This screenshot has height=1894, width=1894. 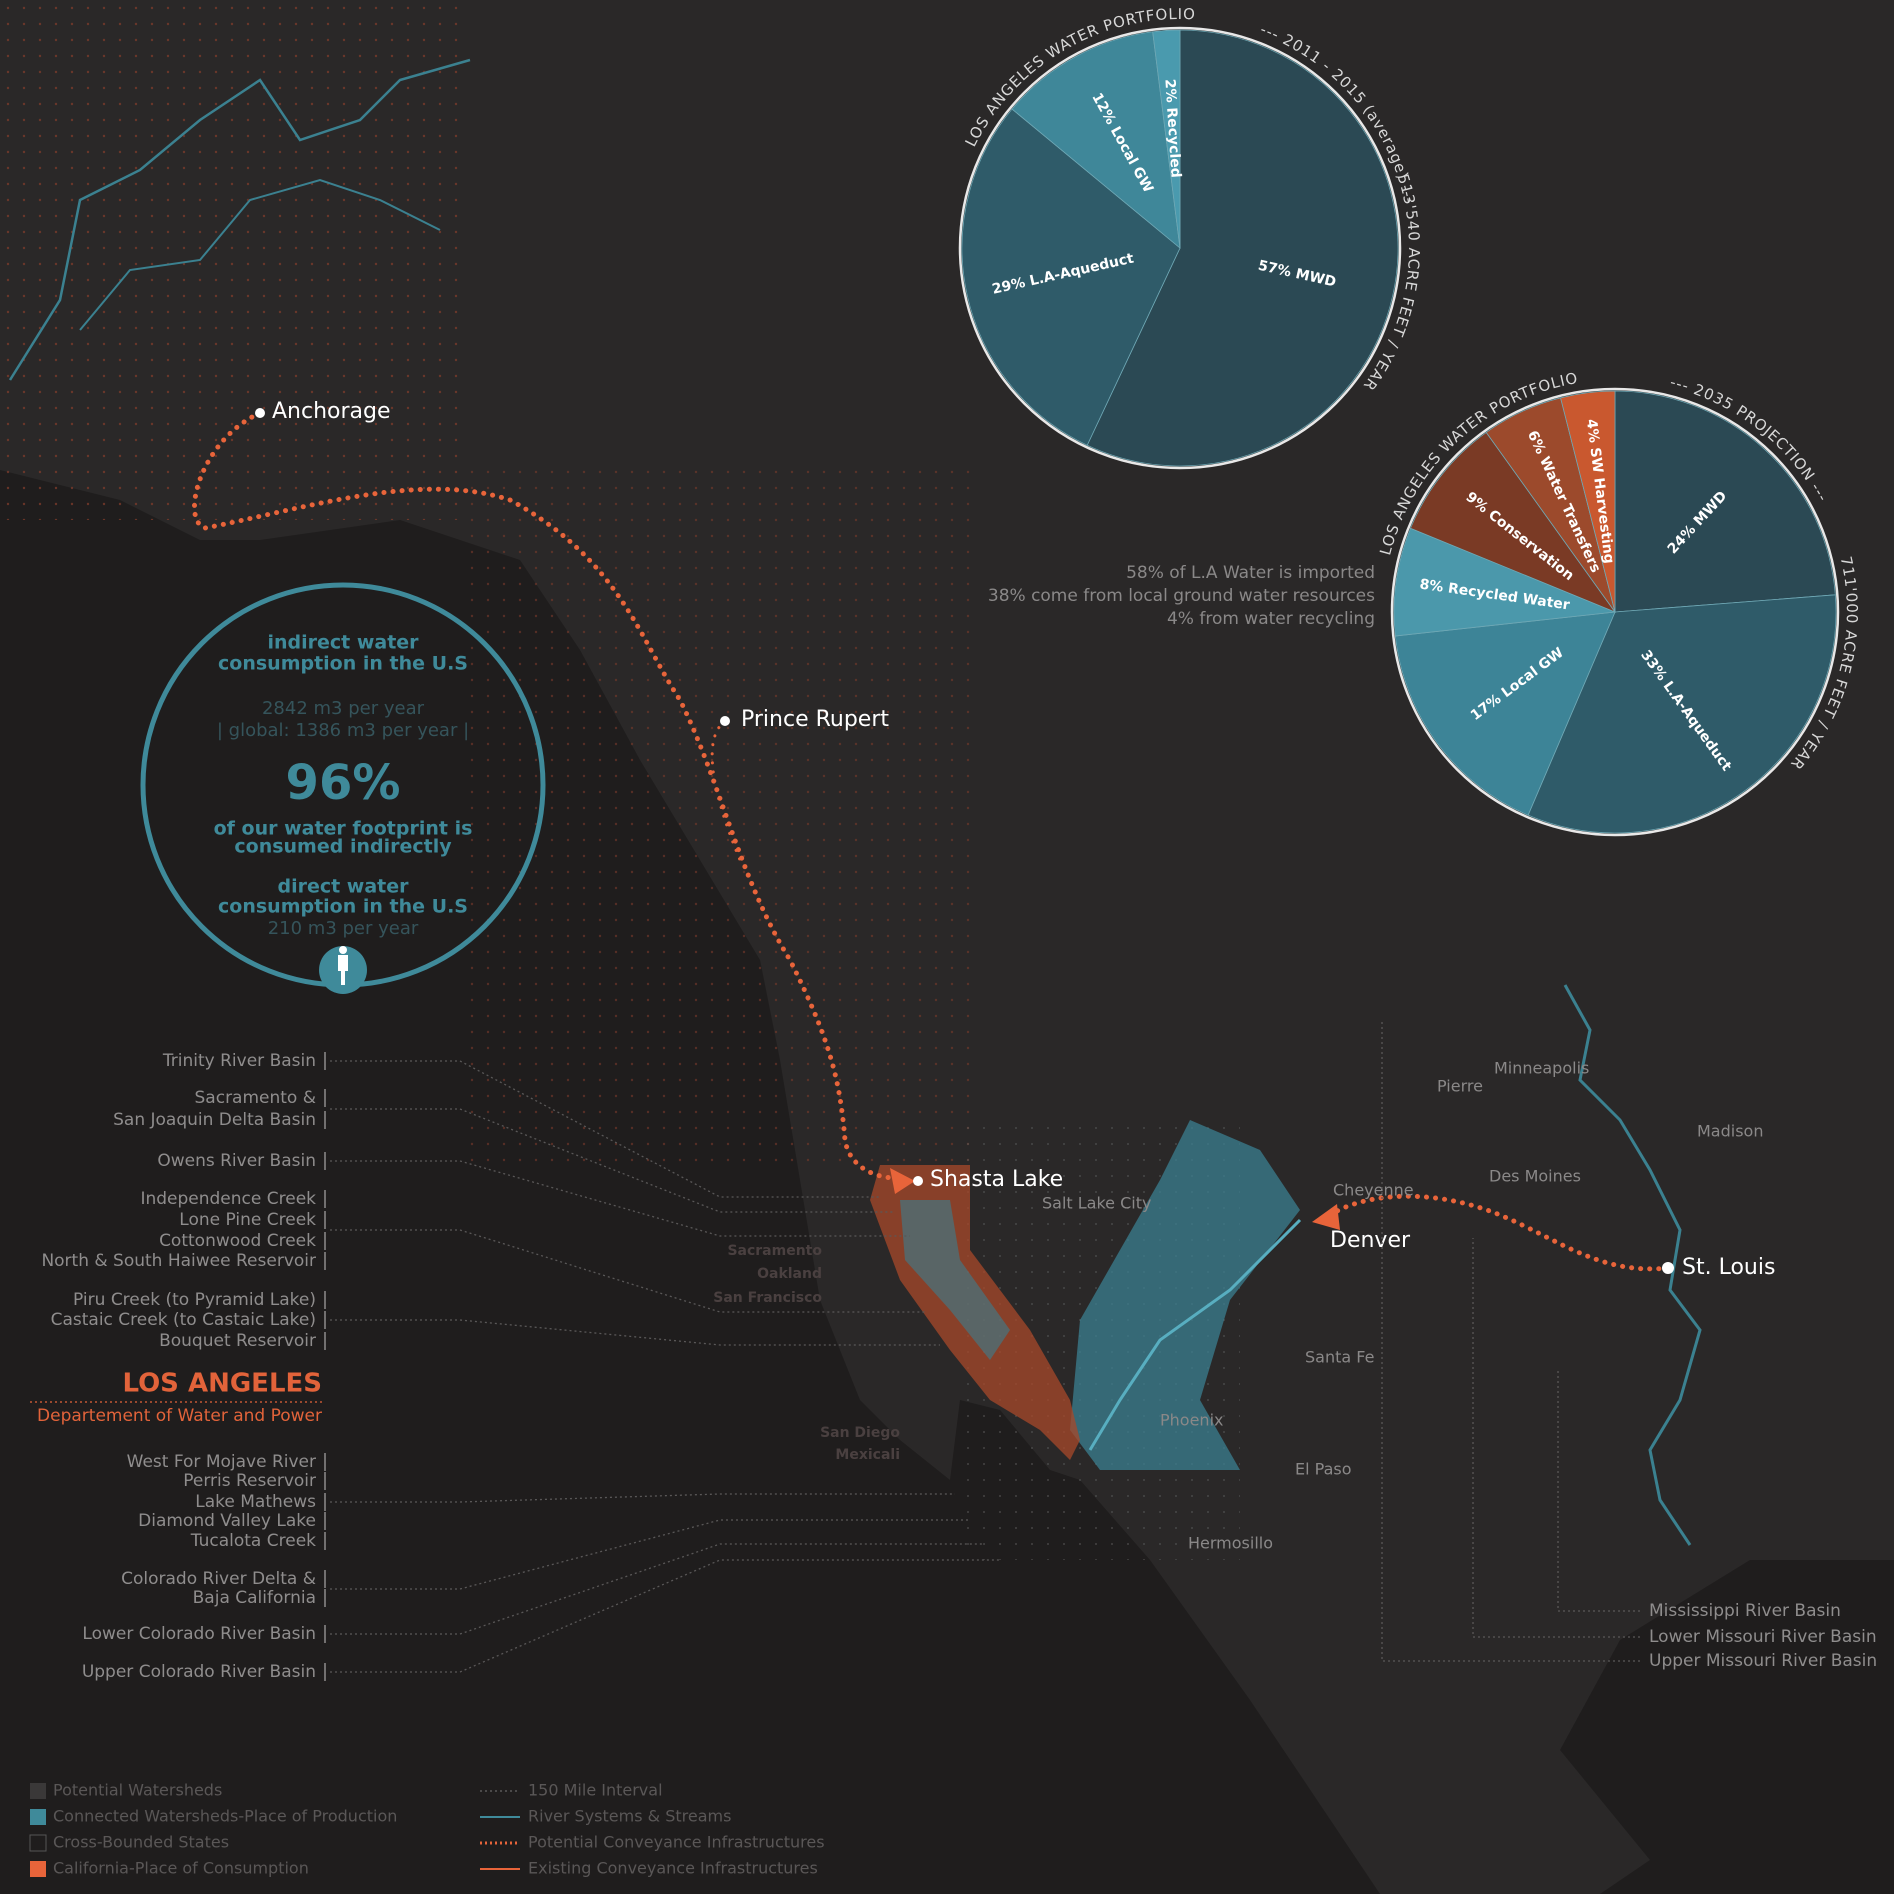 I want to click on place-label: Pierre, so click(x=1460, y=1086).